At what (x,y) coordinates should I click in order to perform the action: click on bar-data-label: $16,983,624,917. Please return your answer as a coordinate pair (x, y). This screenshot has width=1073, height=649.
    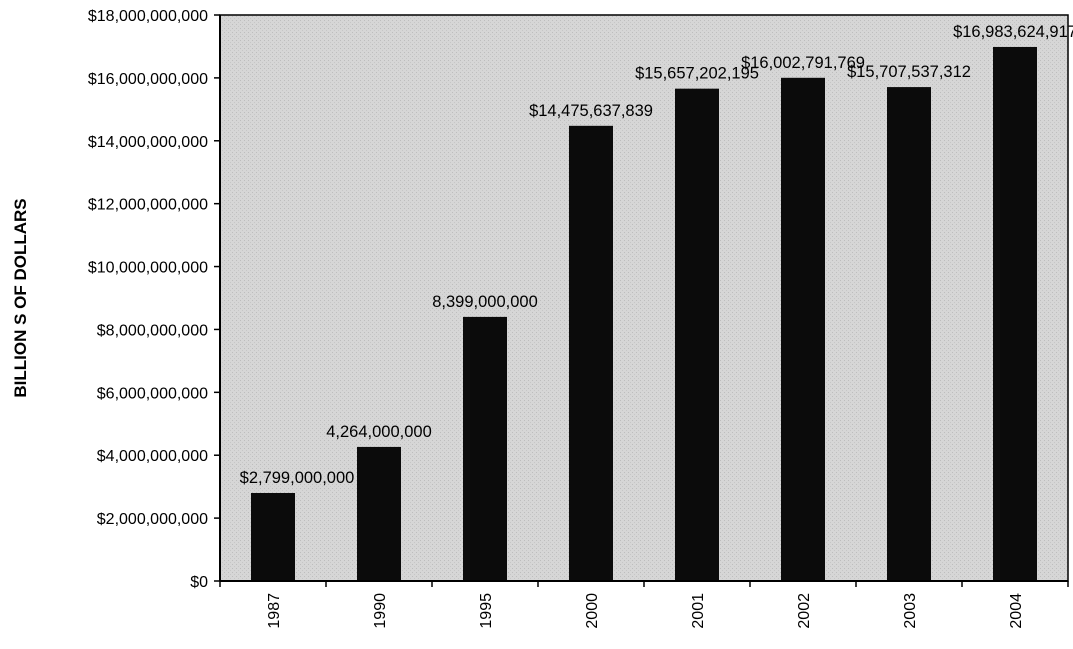
    Looking at the image, I should click on (1013, 32).